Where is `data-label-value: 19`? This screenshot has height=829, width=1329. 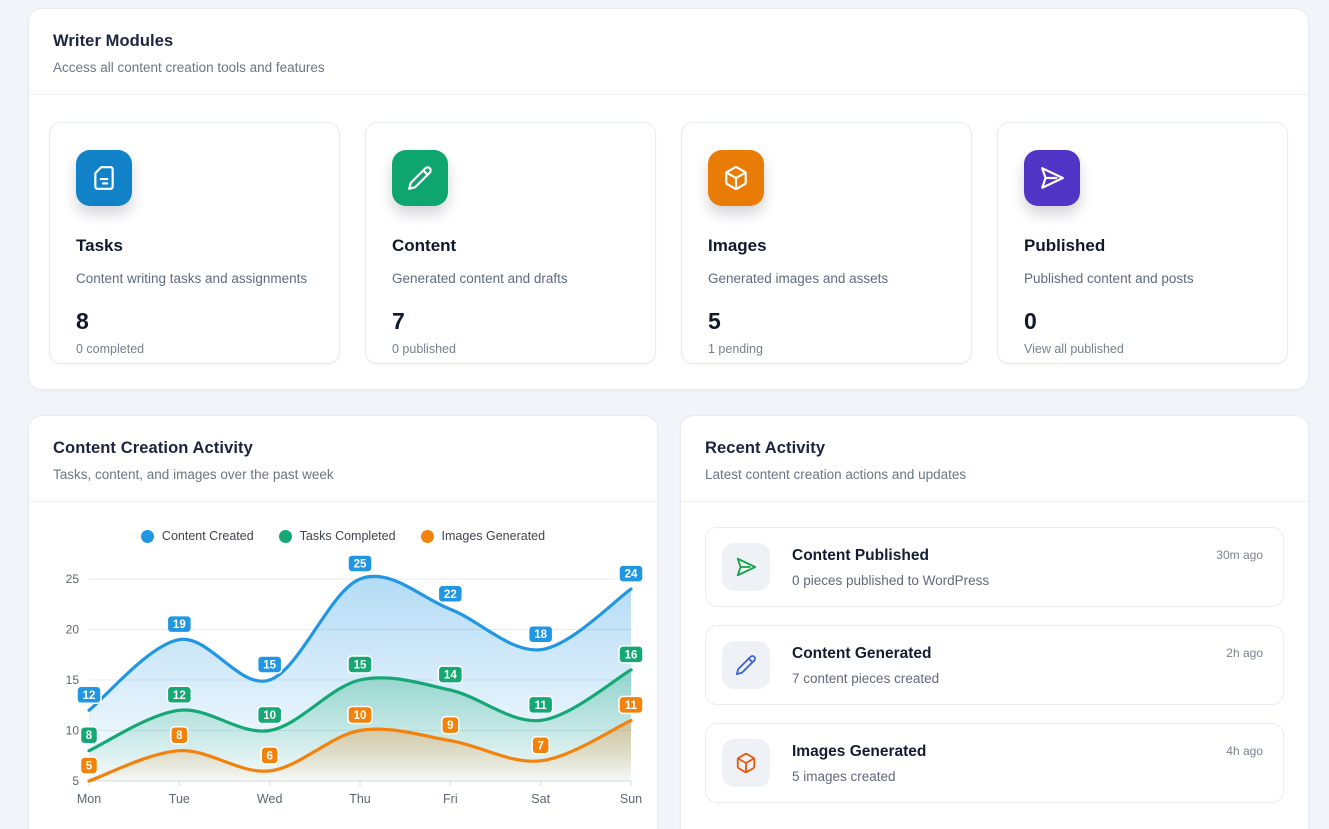
data-label-value: 19 is located at coordinates (179, 625).